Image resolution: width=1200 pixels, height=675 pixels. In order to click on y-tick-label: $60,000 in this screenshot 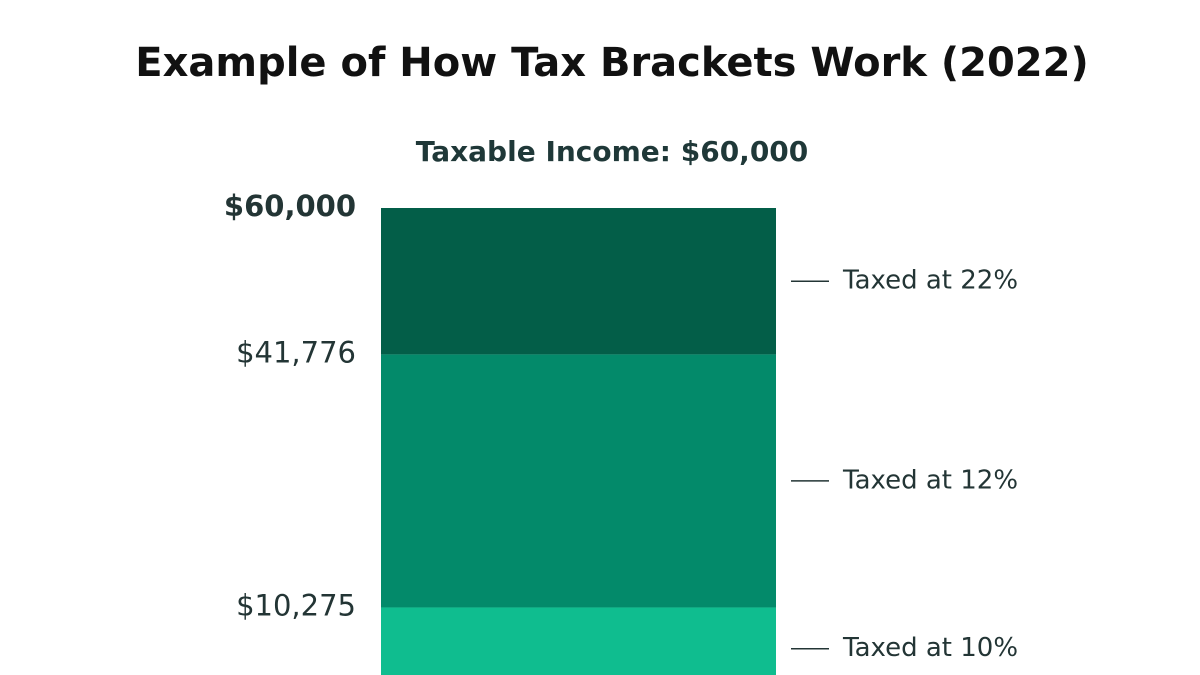, I will do `click(290, 206)`.